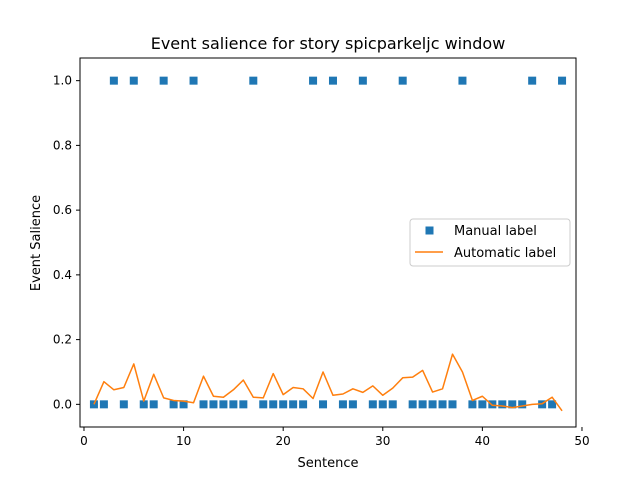 This screenshot has height=480, width=640. Describe the element at coordinates (505, 253) in the screenshot. I see `legend-automatic-label: Automatic label` at that location.